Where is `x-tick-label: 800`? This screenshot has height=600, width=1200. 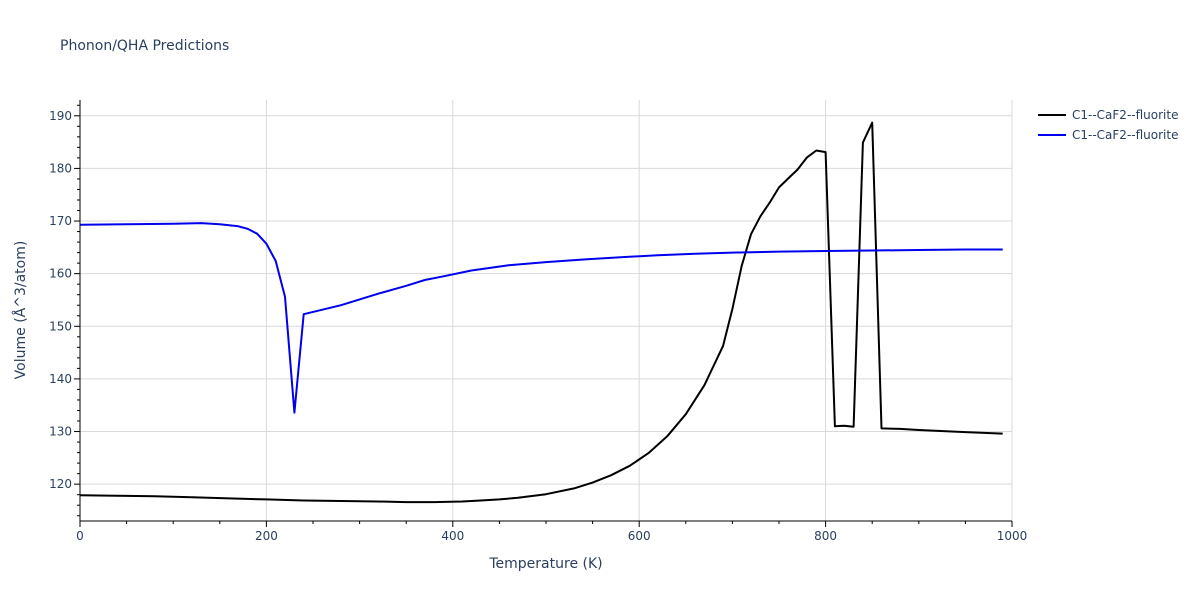 x-tick-label: 800 is located at coordinates (825, 536).